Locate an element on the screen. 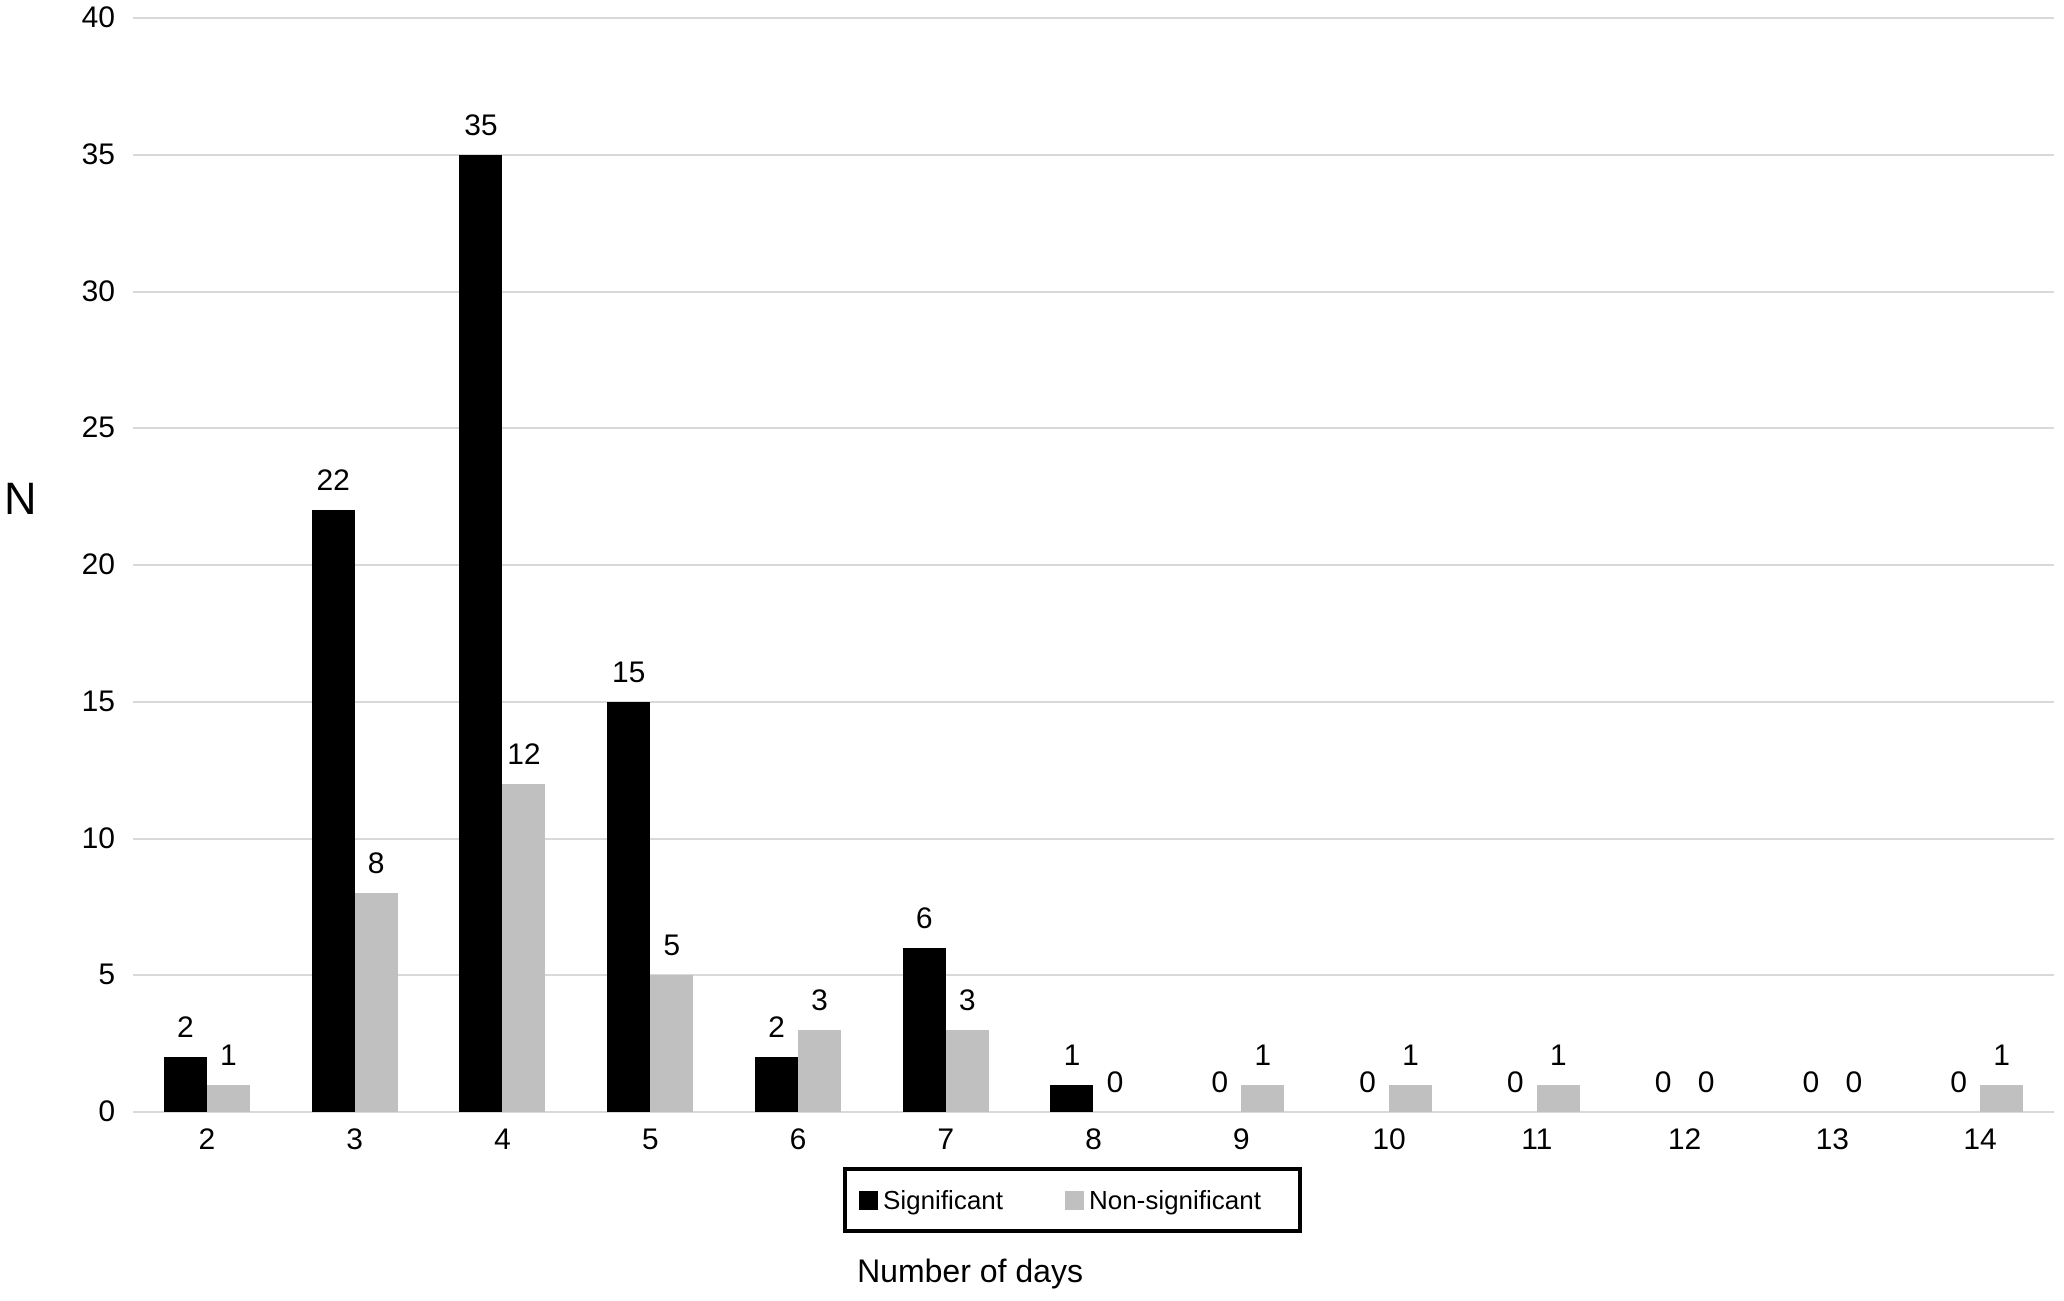 The height and width of the screenshot is (1301, 2064). legend-swatch-significant is located at coordinates (868, 1200).